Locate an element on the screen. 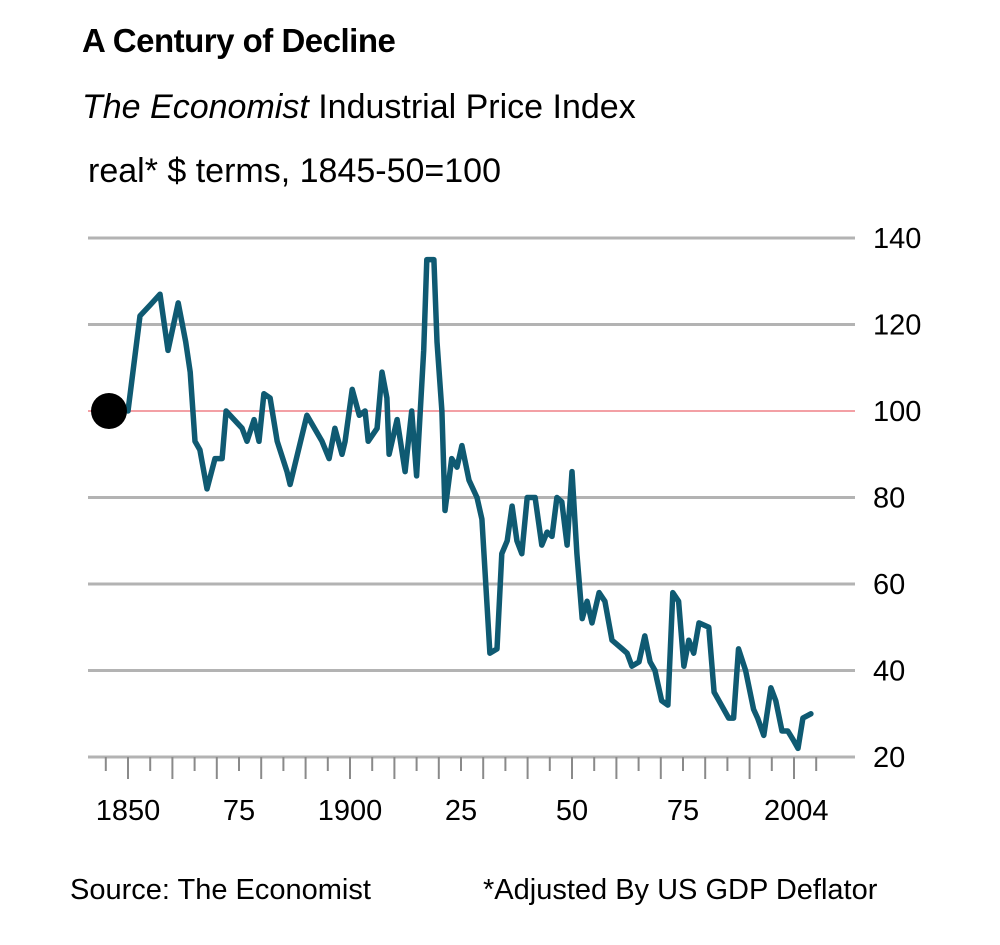 This screenshot has width=1000, height=945. x-axis-labels: 1850 75 1900 25 50 75 2004 is located at coordinates (462, 811).